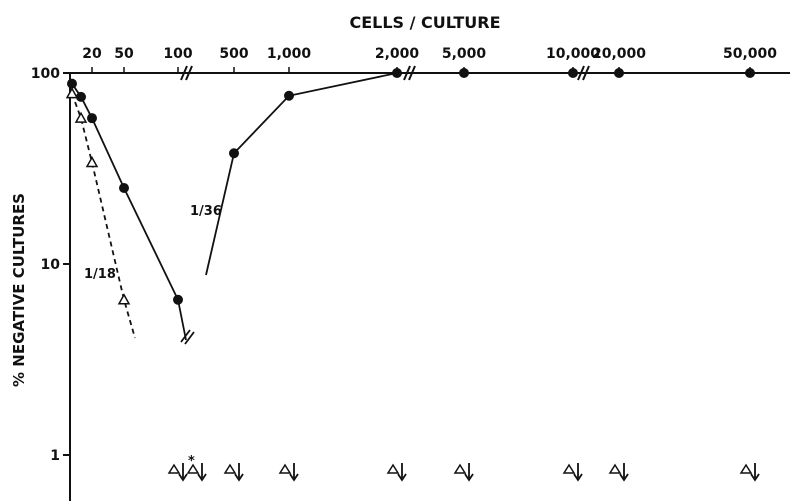 The image size is (793, 501). I want to click on asterisk-note: *, so click(191, 461).